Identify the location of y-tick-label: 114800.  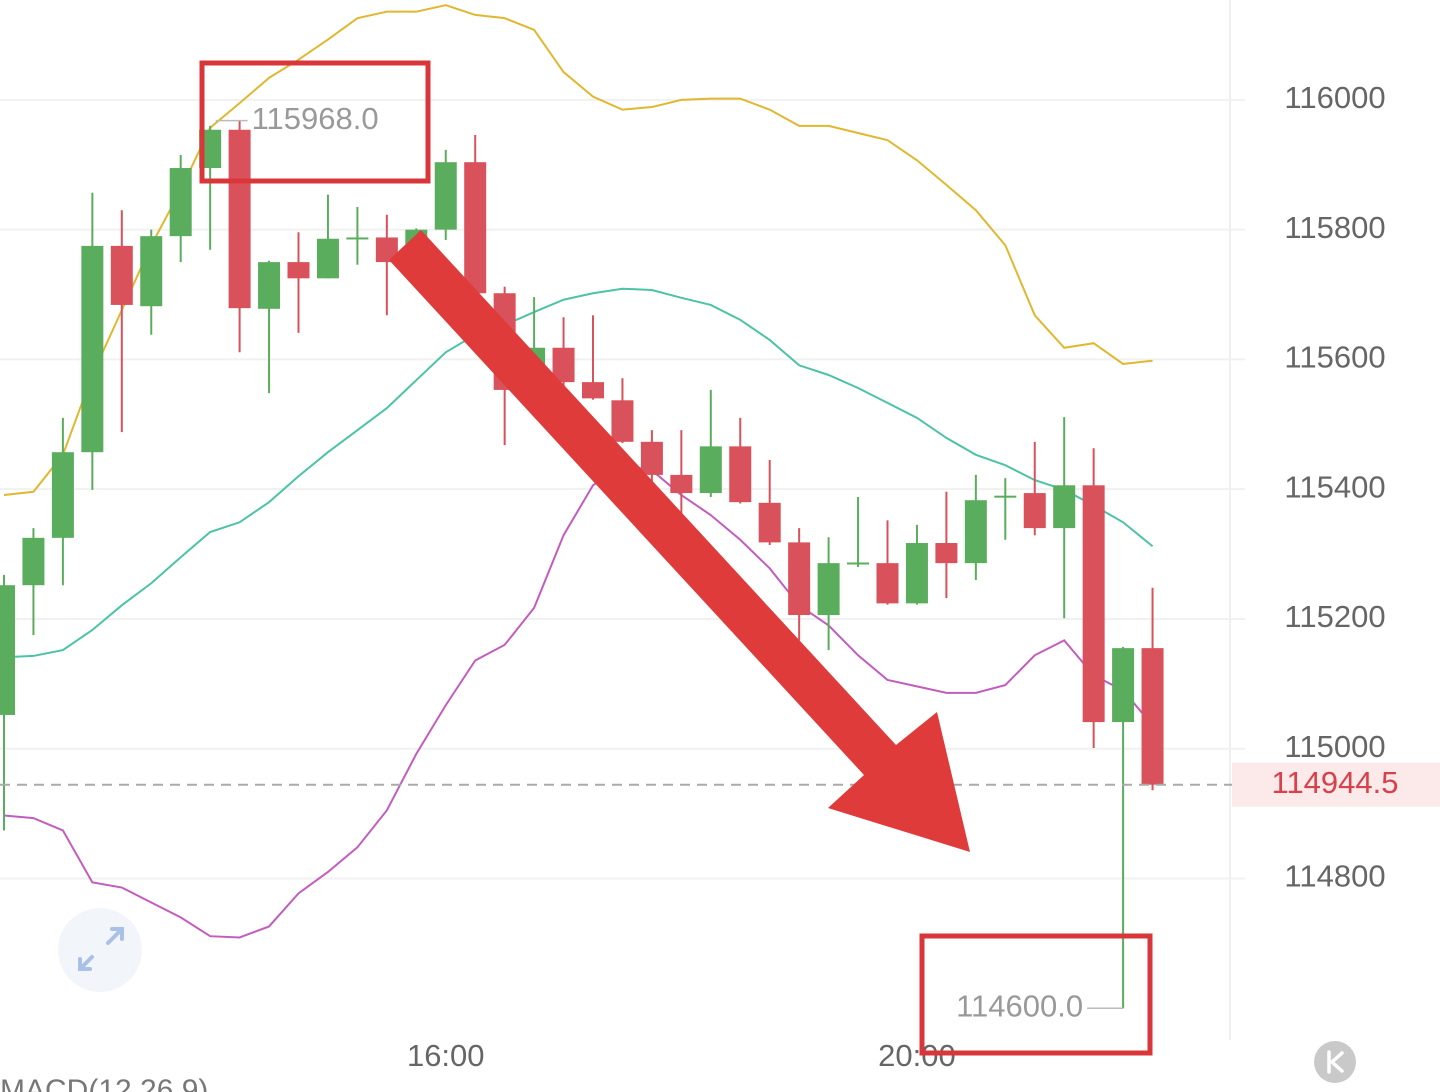
(1334, 876).